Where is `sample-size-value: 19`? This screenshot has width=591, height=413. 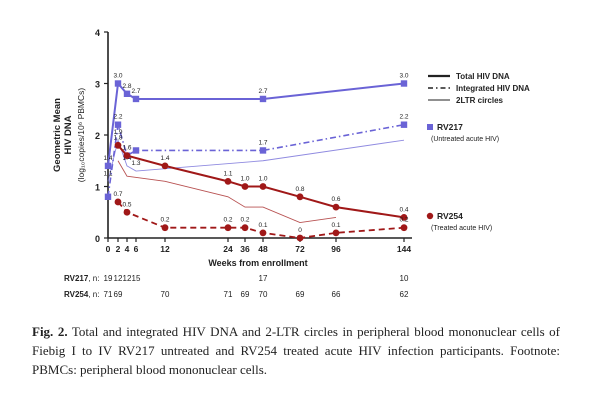
sample-size-value: 19 is located at coordinates (108, 278).